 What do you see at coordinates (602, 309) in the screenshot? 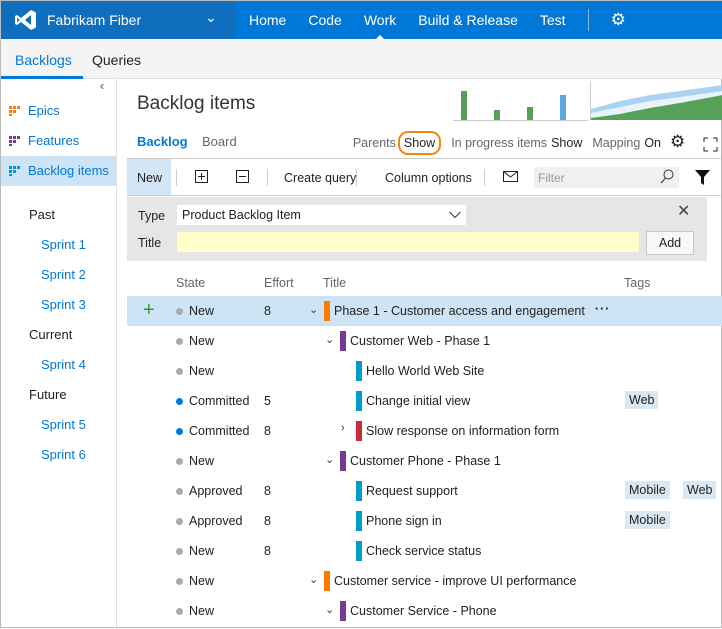
I see `more-actions-icon: ···` at bounding box center [602, 309].